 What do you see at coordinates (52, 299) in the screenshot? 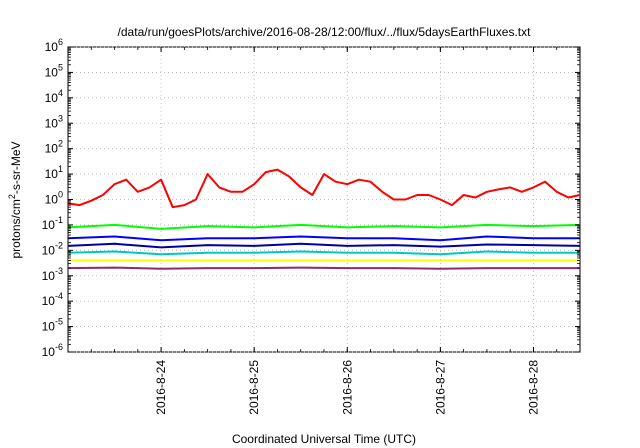
I see `y-tick-label: 10⁻⁴` at bounding box center [52, 299].